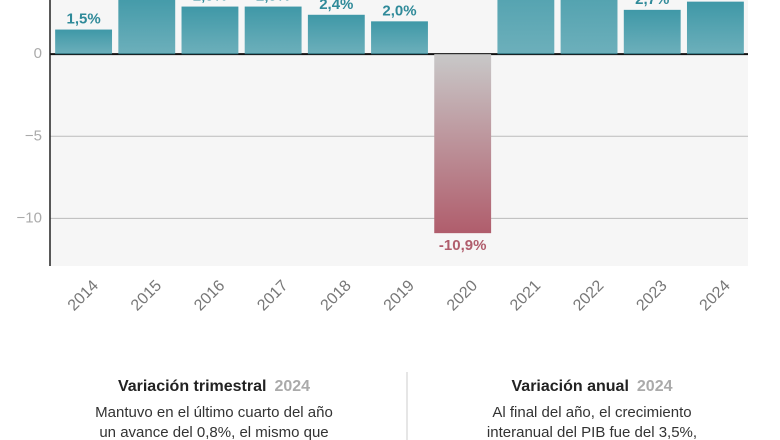 This screenshot has height=440, width=780. Describe the element at coordinates (592, 432) in the screenshot. I see `panel-text: interanual del PIB fue del 3,5%,` at that location.